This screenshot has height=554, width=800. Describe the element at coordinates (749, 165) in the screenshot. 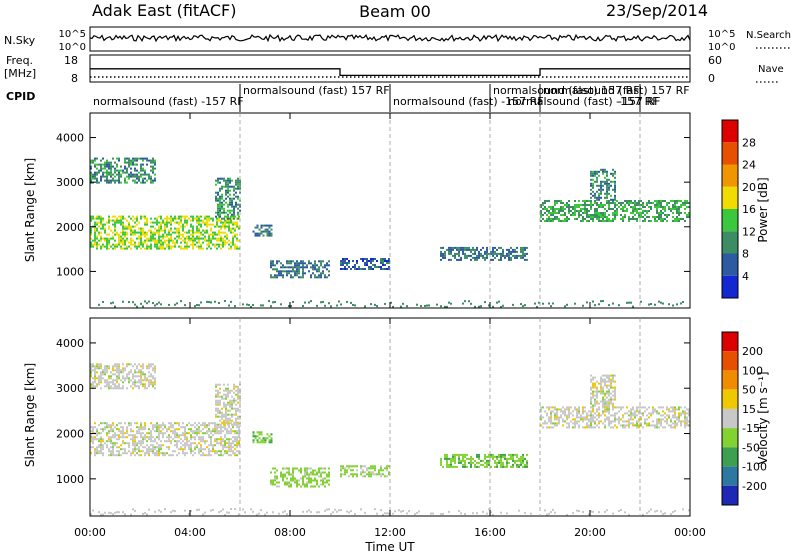

I see `colorbar-tick-label: 24` at that location.